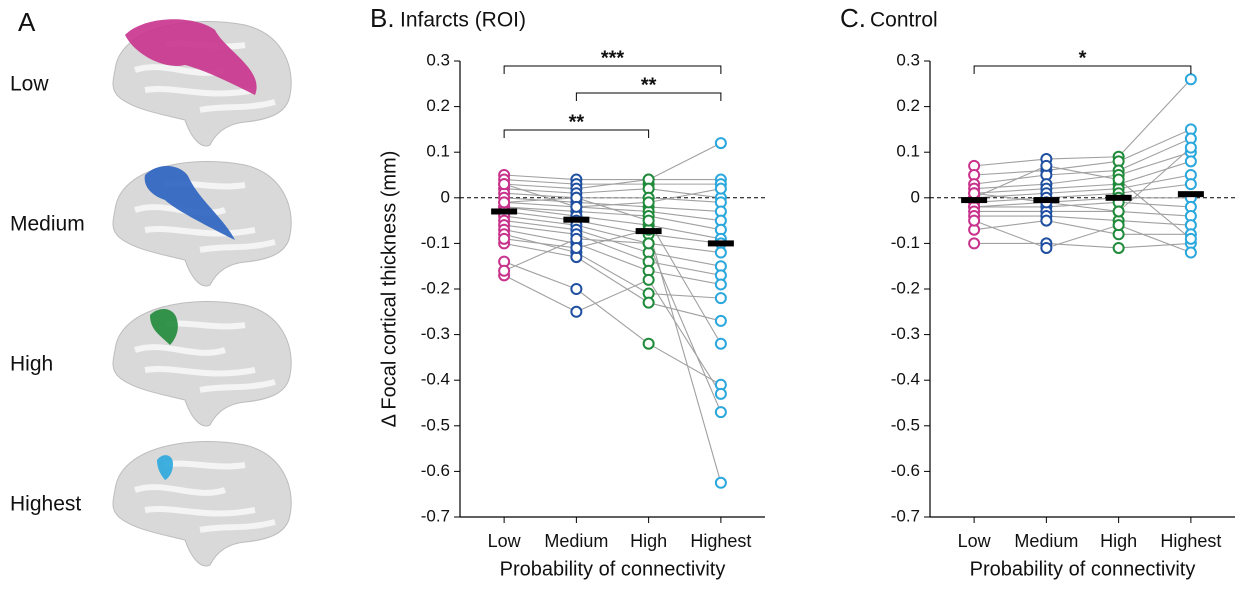 The width and height of the screenshot is (1248, 590). I want to click on y-tick-label: 0.1, so click(908, 151).